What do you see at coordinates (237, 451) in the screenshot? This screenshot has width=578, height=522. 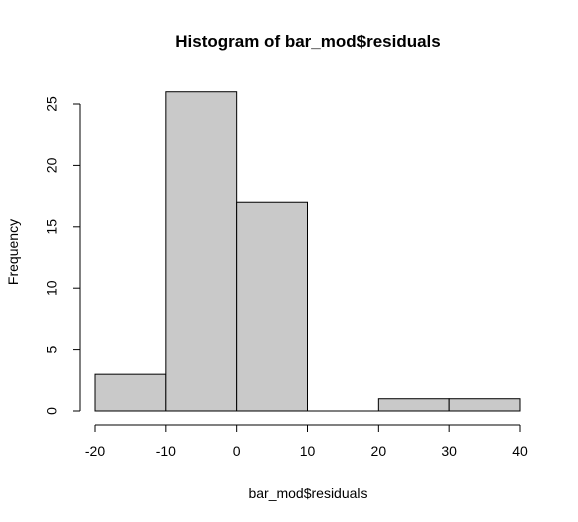 I see `x-tick-label-2: 0` at bounding box center [237, 451].